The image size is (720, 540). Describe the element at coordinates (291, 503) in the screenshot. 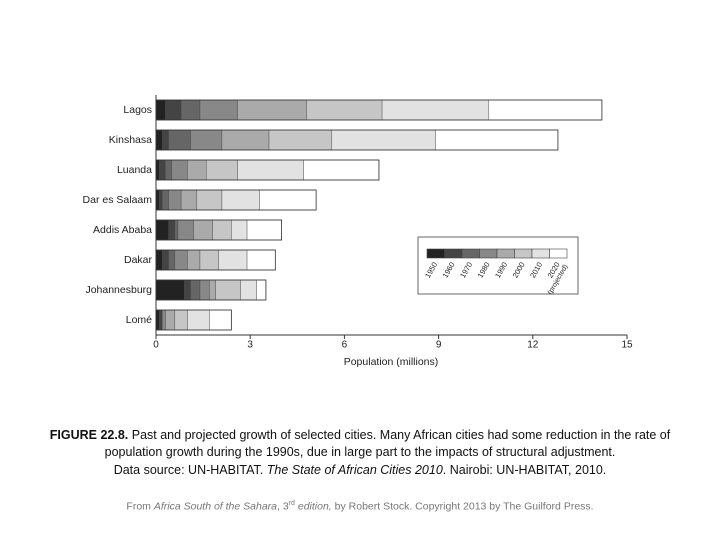

I see `credit-sup: rd` at that location.